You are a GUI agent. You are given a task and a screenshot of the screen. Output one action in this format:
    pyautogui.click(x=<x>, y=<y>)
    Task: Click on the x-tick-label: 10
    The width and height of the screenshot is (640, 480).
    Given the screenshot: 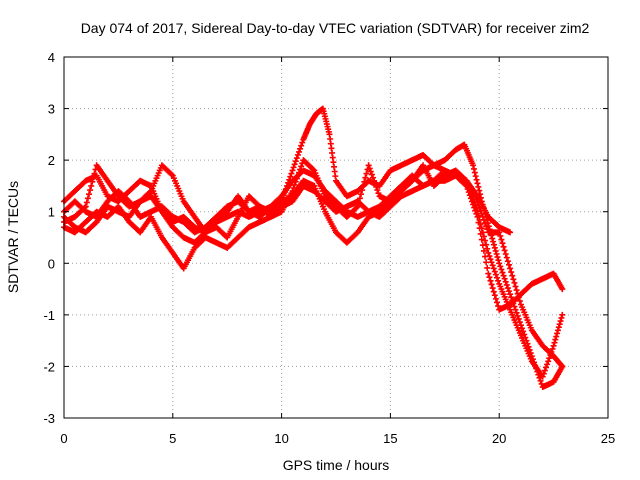 What is the action you would take?
    pyautogui.click(x=281, y=438)
    